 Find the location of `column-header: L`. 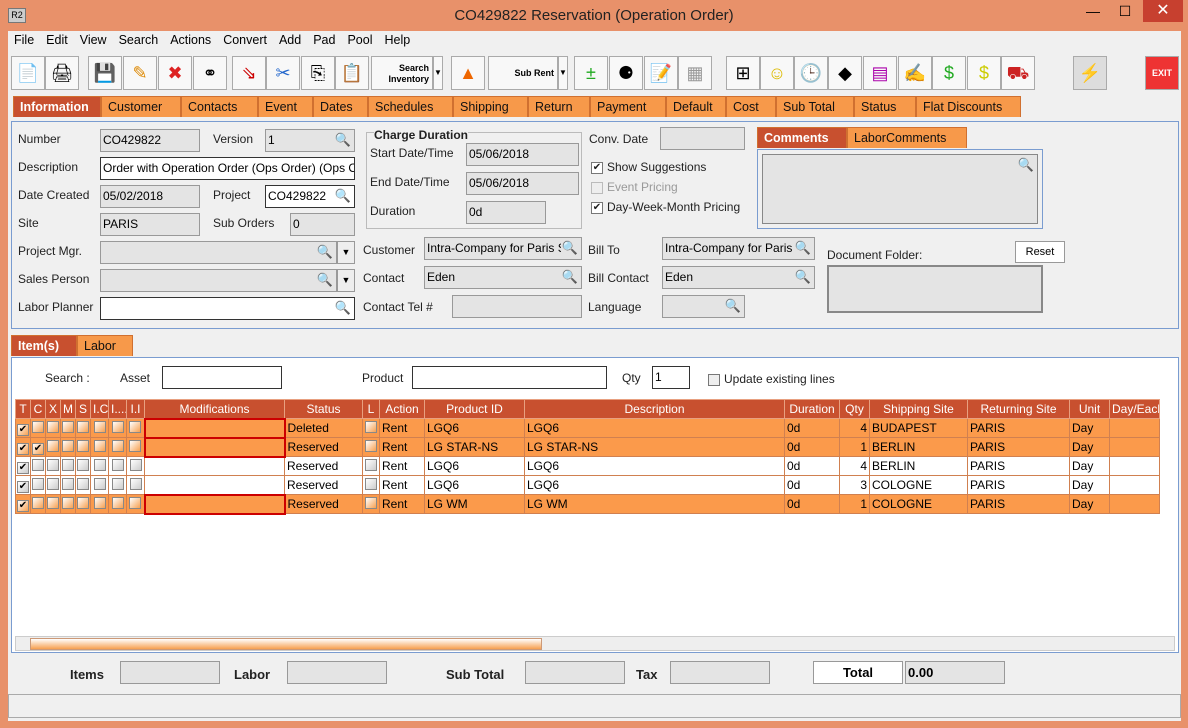

column-header: L is located at coordinates (371, 409).